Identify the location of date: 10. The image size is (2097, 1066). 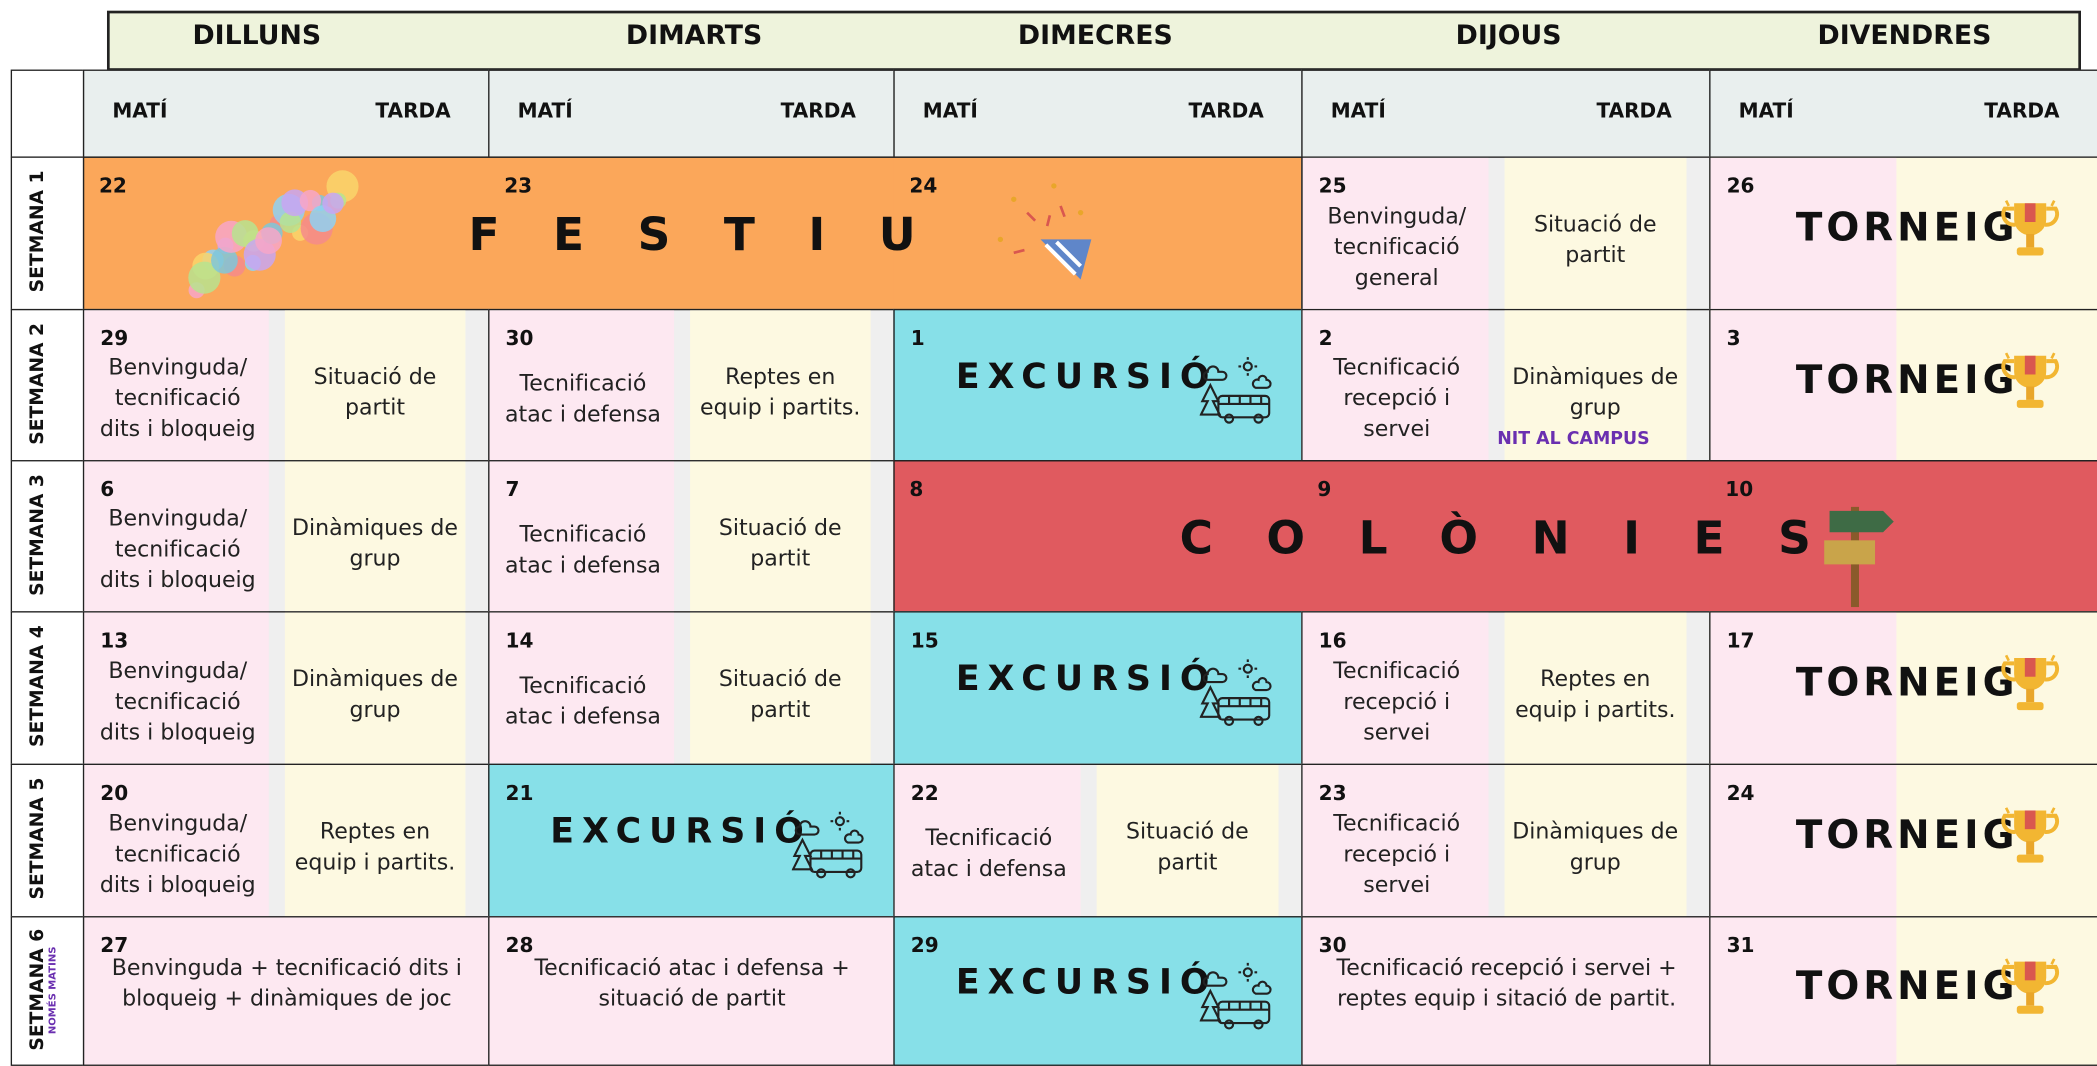
(1739, 489).